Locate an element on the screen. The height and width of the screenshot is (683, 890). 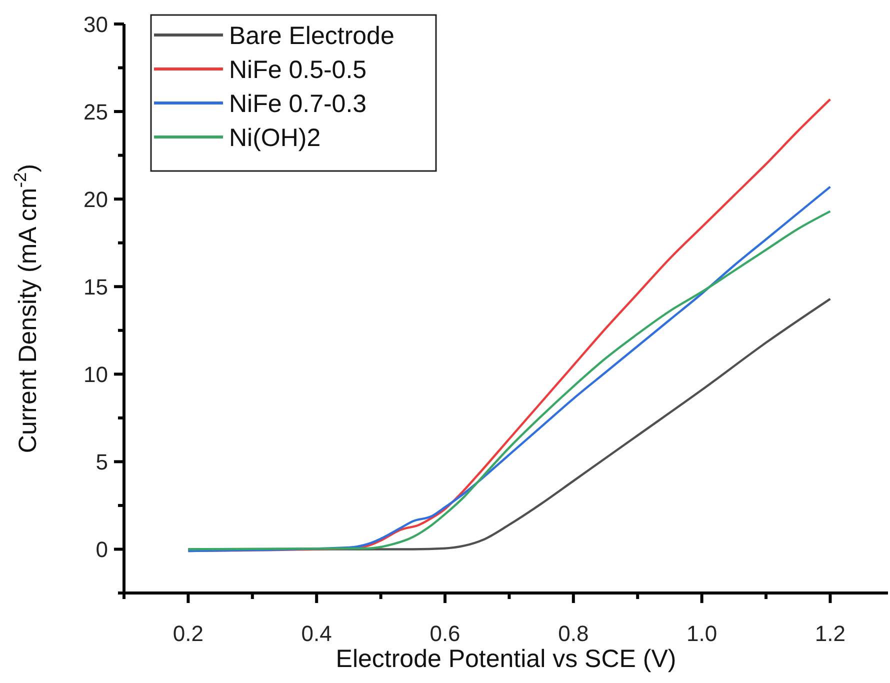
legend-label: Bare Electrode is located at coordinates (311, 36).